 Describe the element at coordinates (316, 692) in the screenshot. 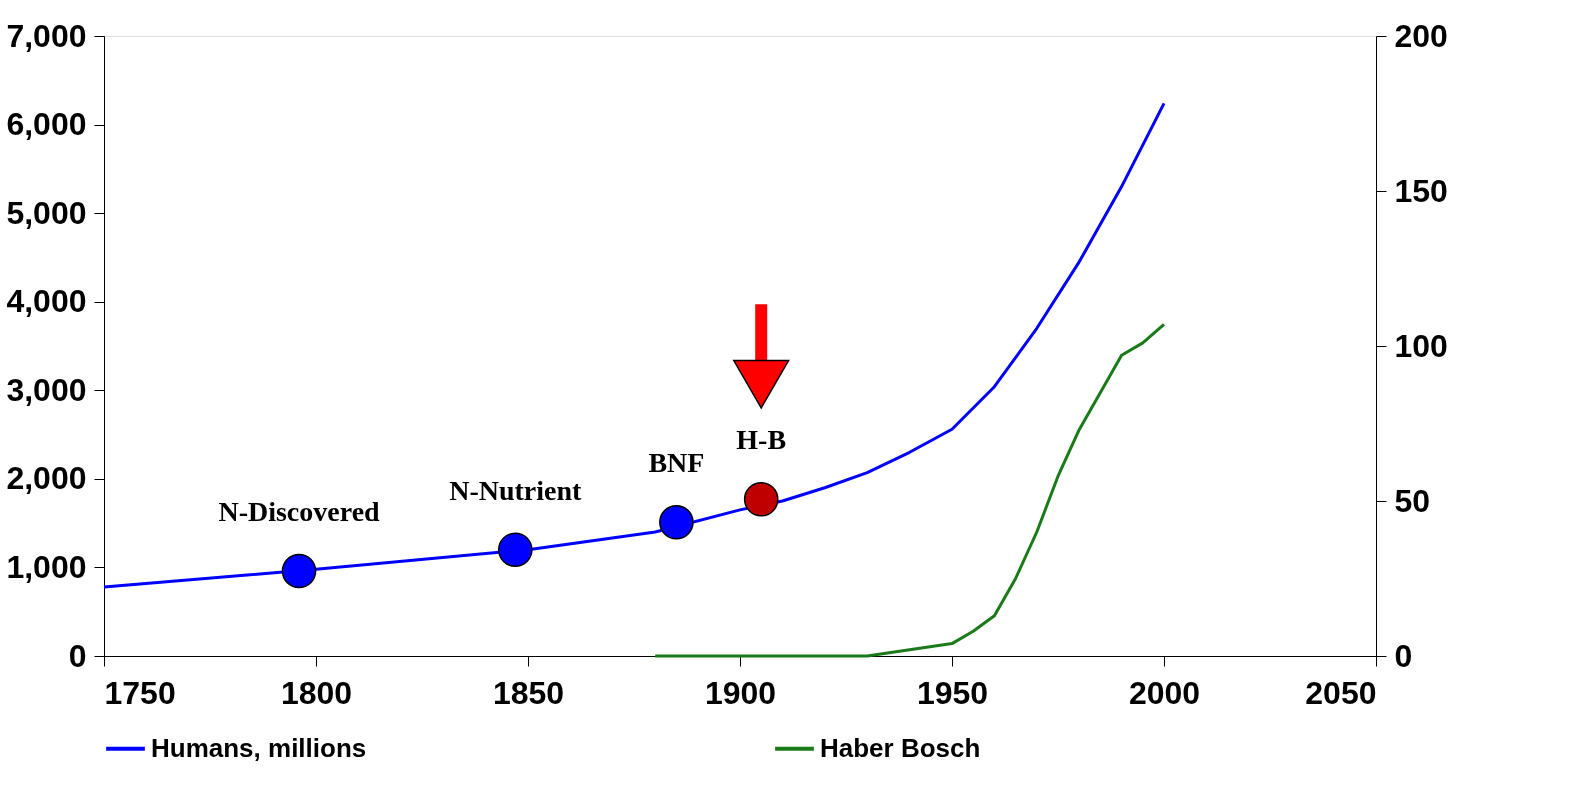

I see `x-tick-label: 1800` at that location.